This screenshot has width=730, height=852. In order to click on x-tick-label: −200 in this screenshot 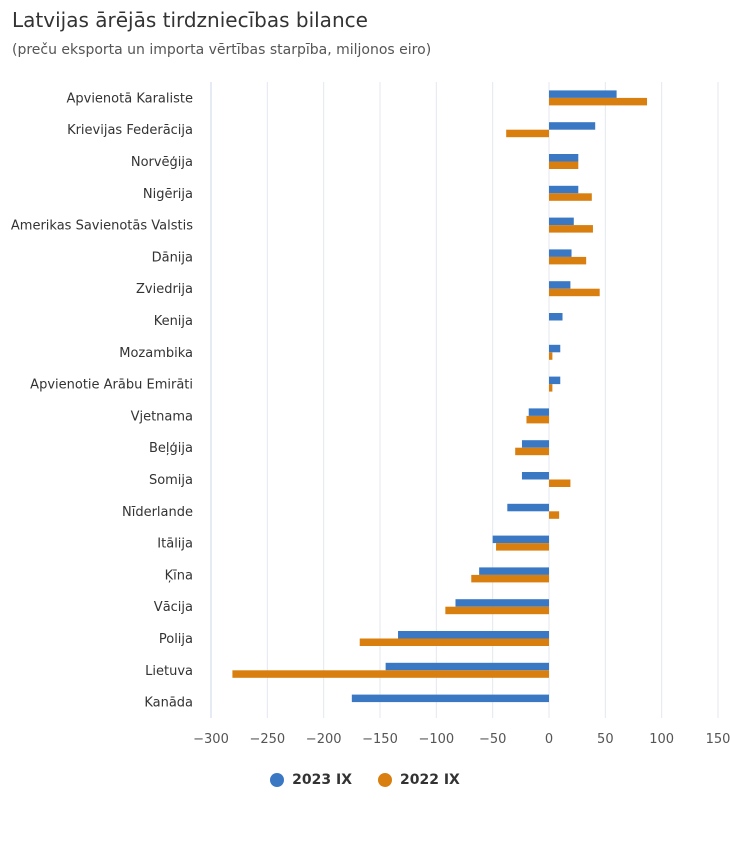, I will do `click(324, 739)`.